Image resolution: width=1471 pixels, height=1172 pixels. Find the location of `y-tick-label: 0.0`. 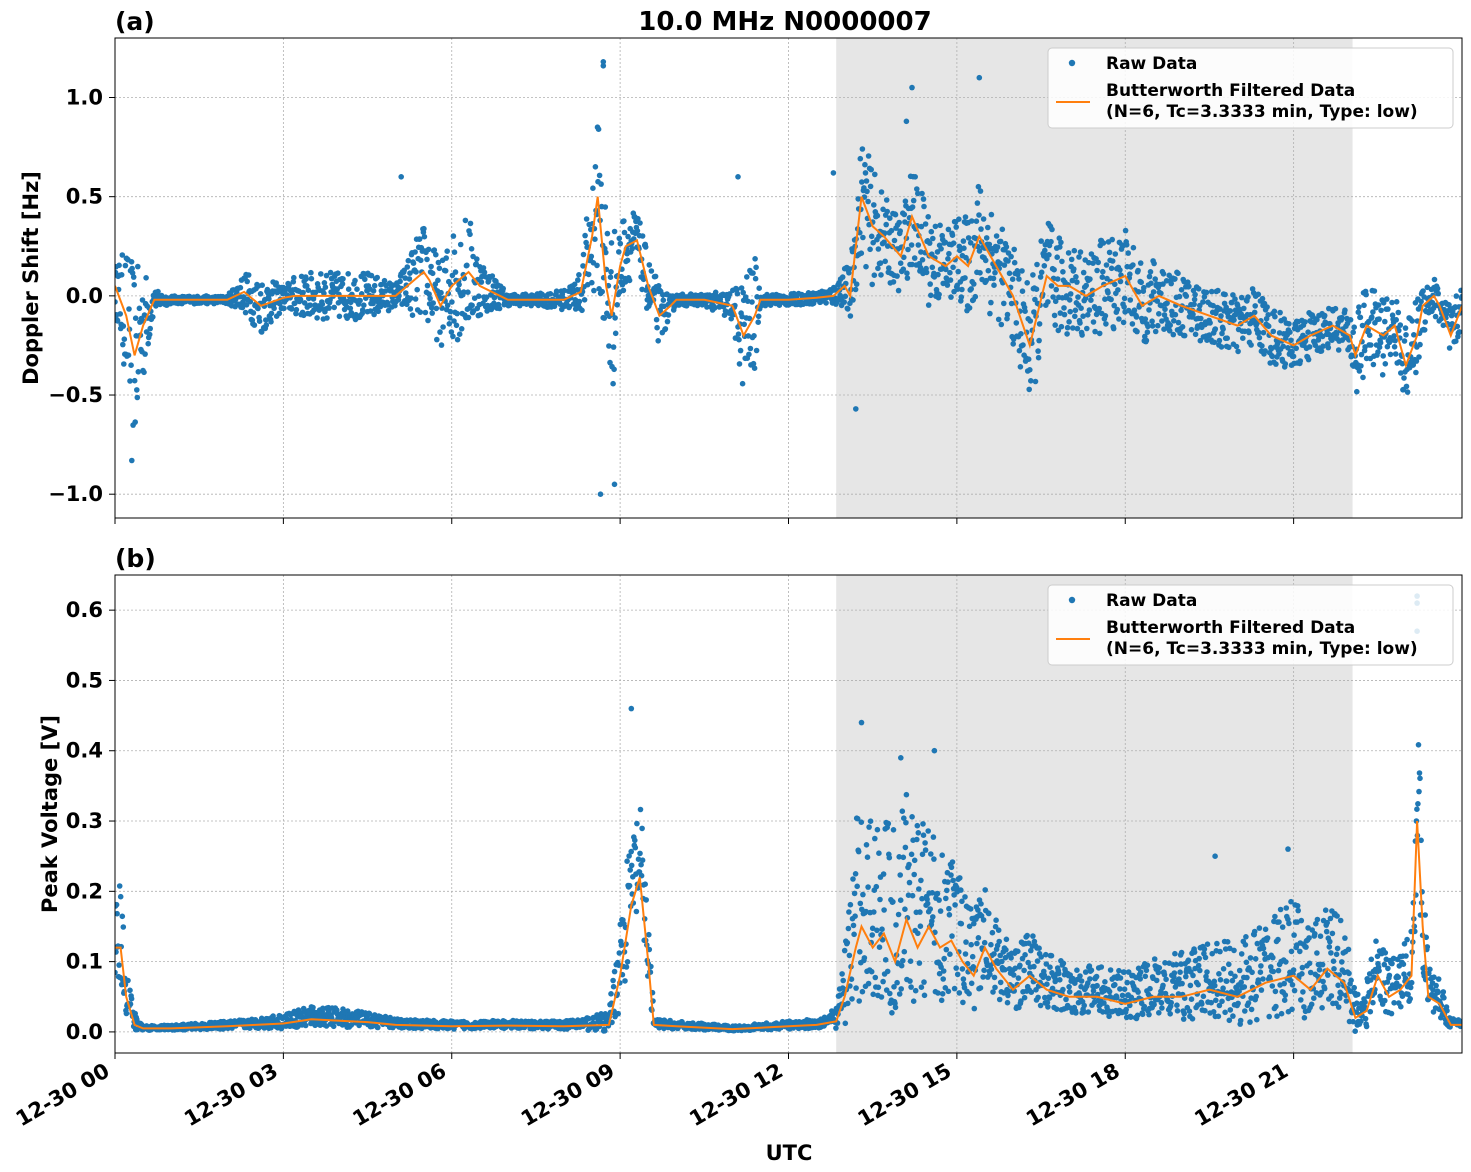

y-tick-label: 0.0 is located at coordinates (84, 296).